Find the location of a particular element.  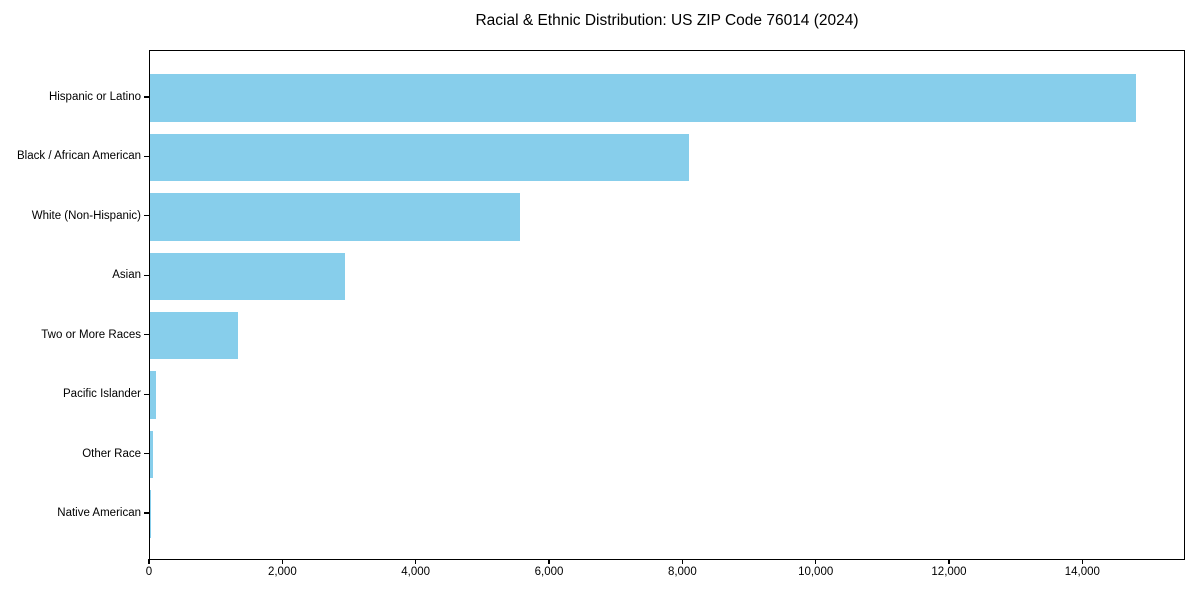

y-axis-label: Other Race is located at coordinates (111, 453).